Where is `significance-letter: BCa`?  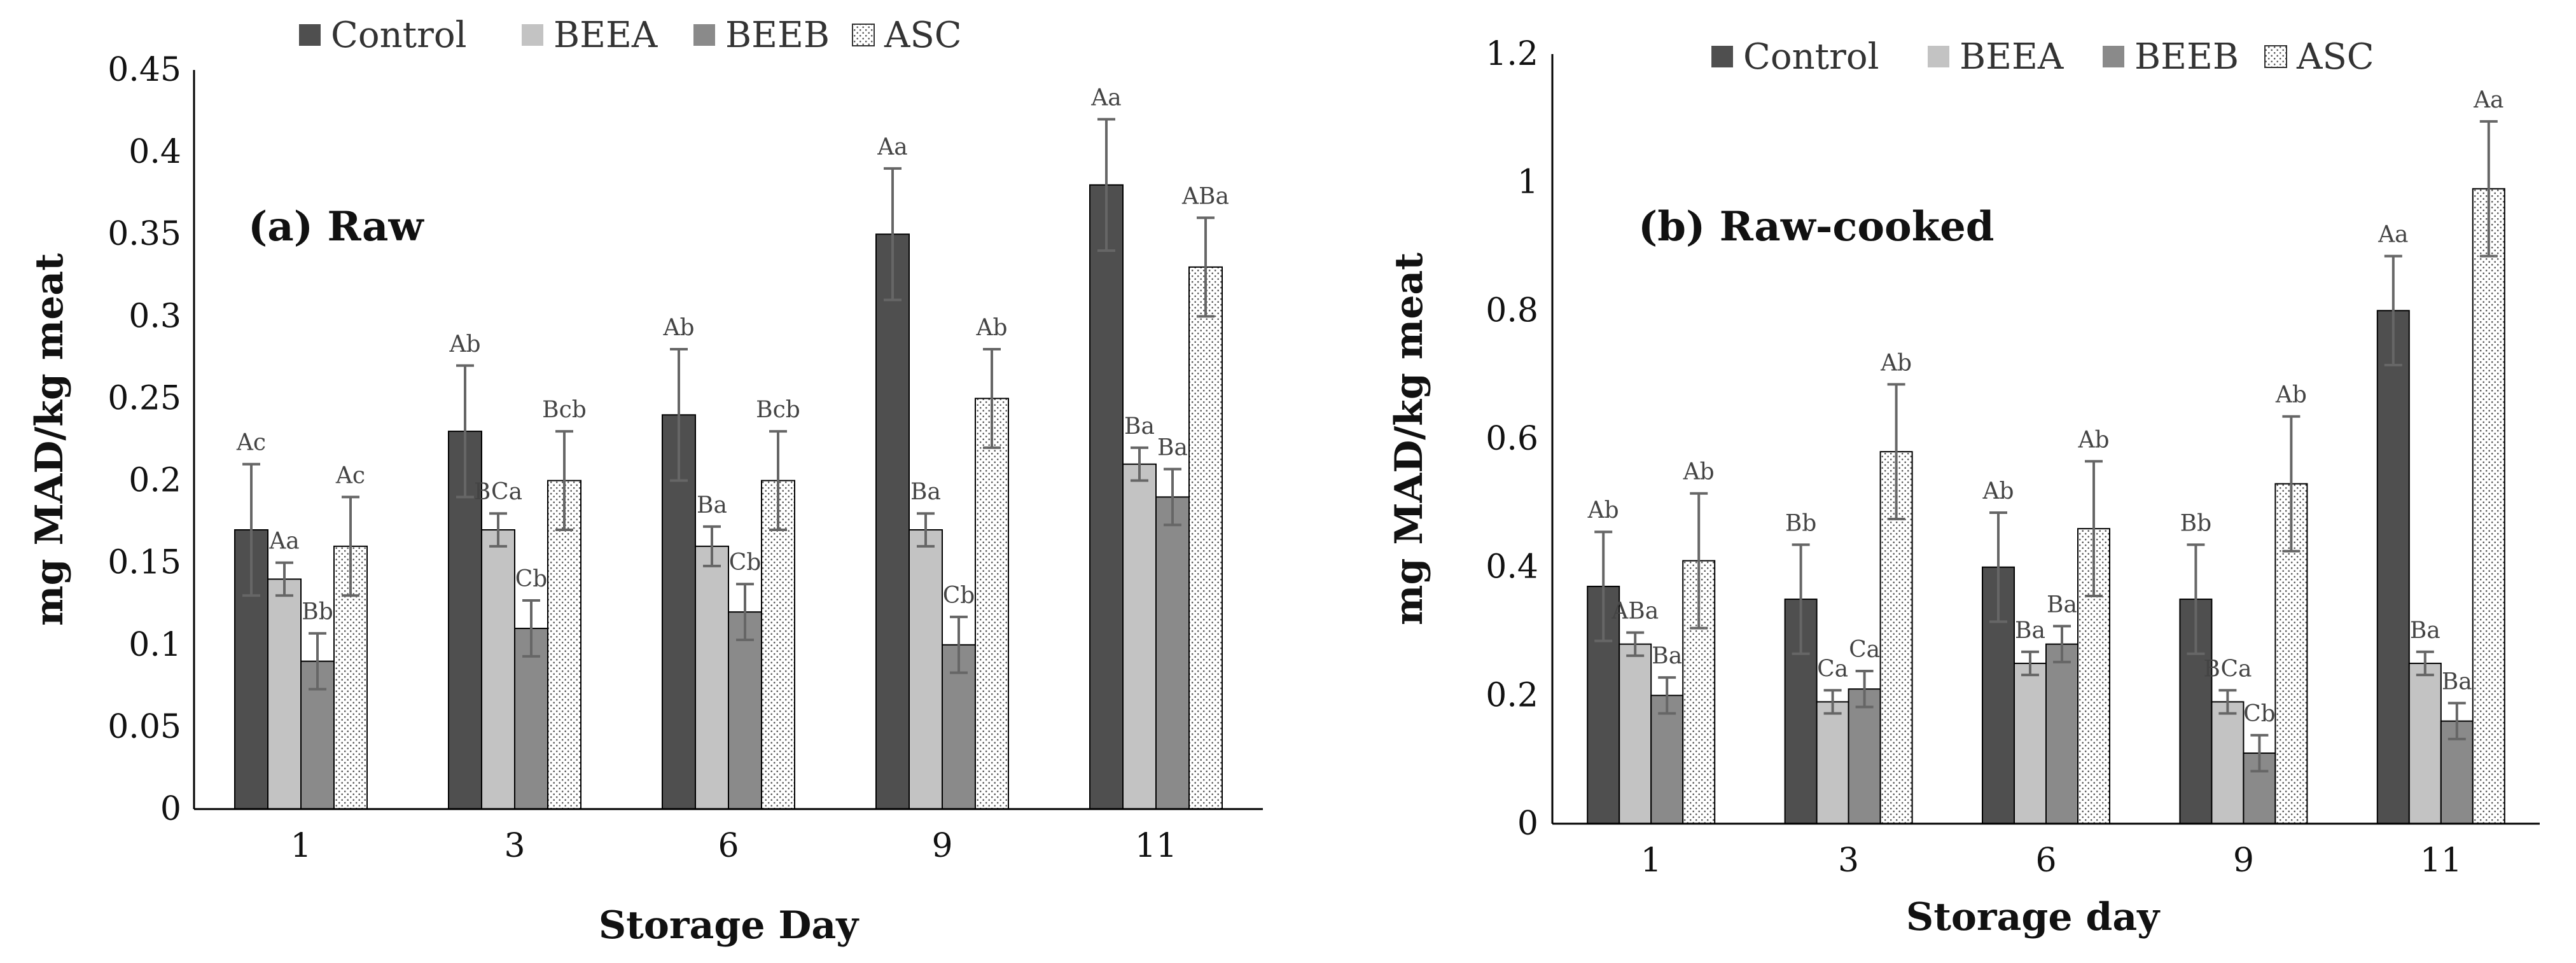 significance-letter: BCa is located at coordinates (498, 492).